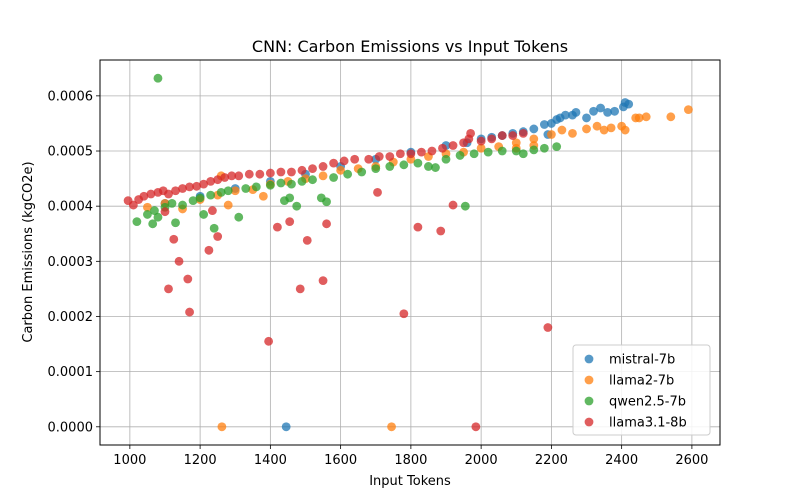 This screenshot has width=800, height=500. What do you see at coordinates (200, 460) in the screenshot?
I see `x-tick-label: 1200` at bounding box center [200, 460].